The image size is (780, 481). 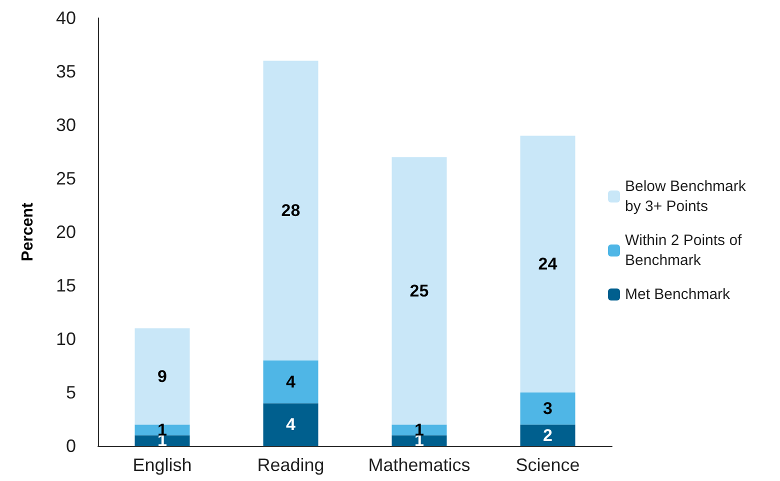 I want to click on data-label: 28, so click(x=290, y=210).